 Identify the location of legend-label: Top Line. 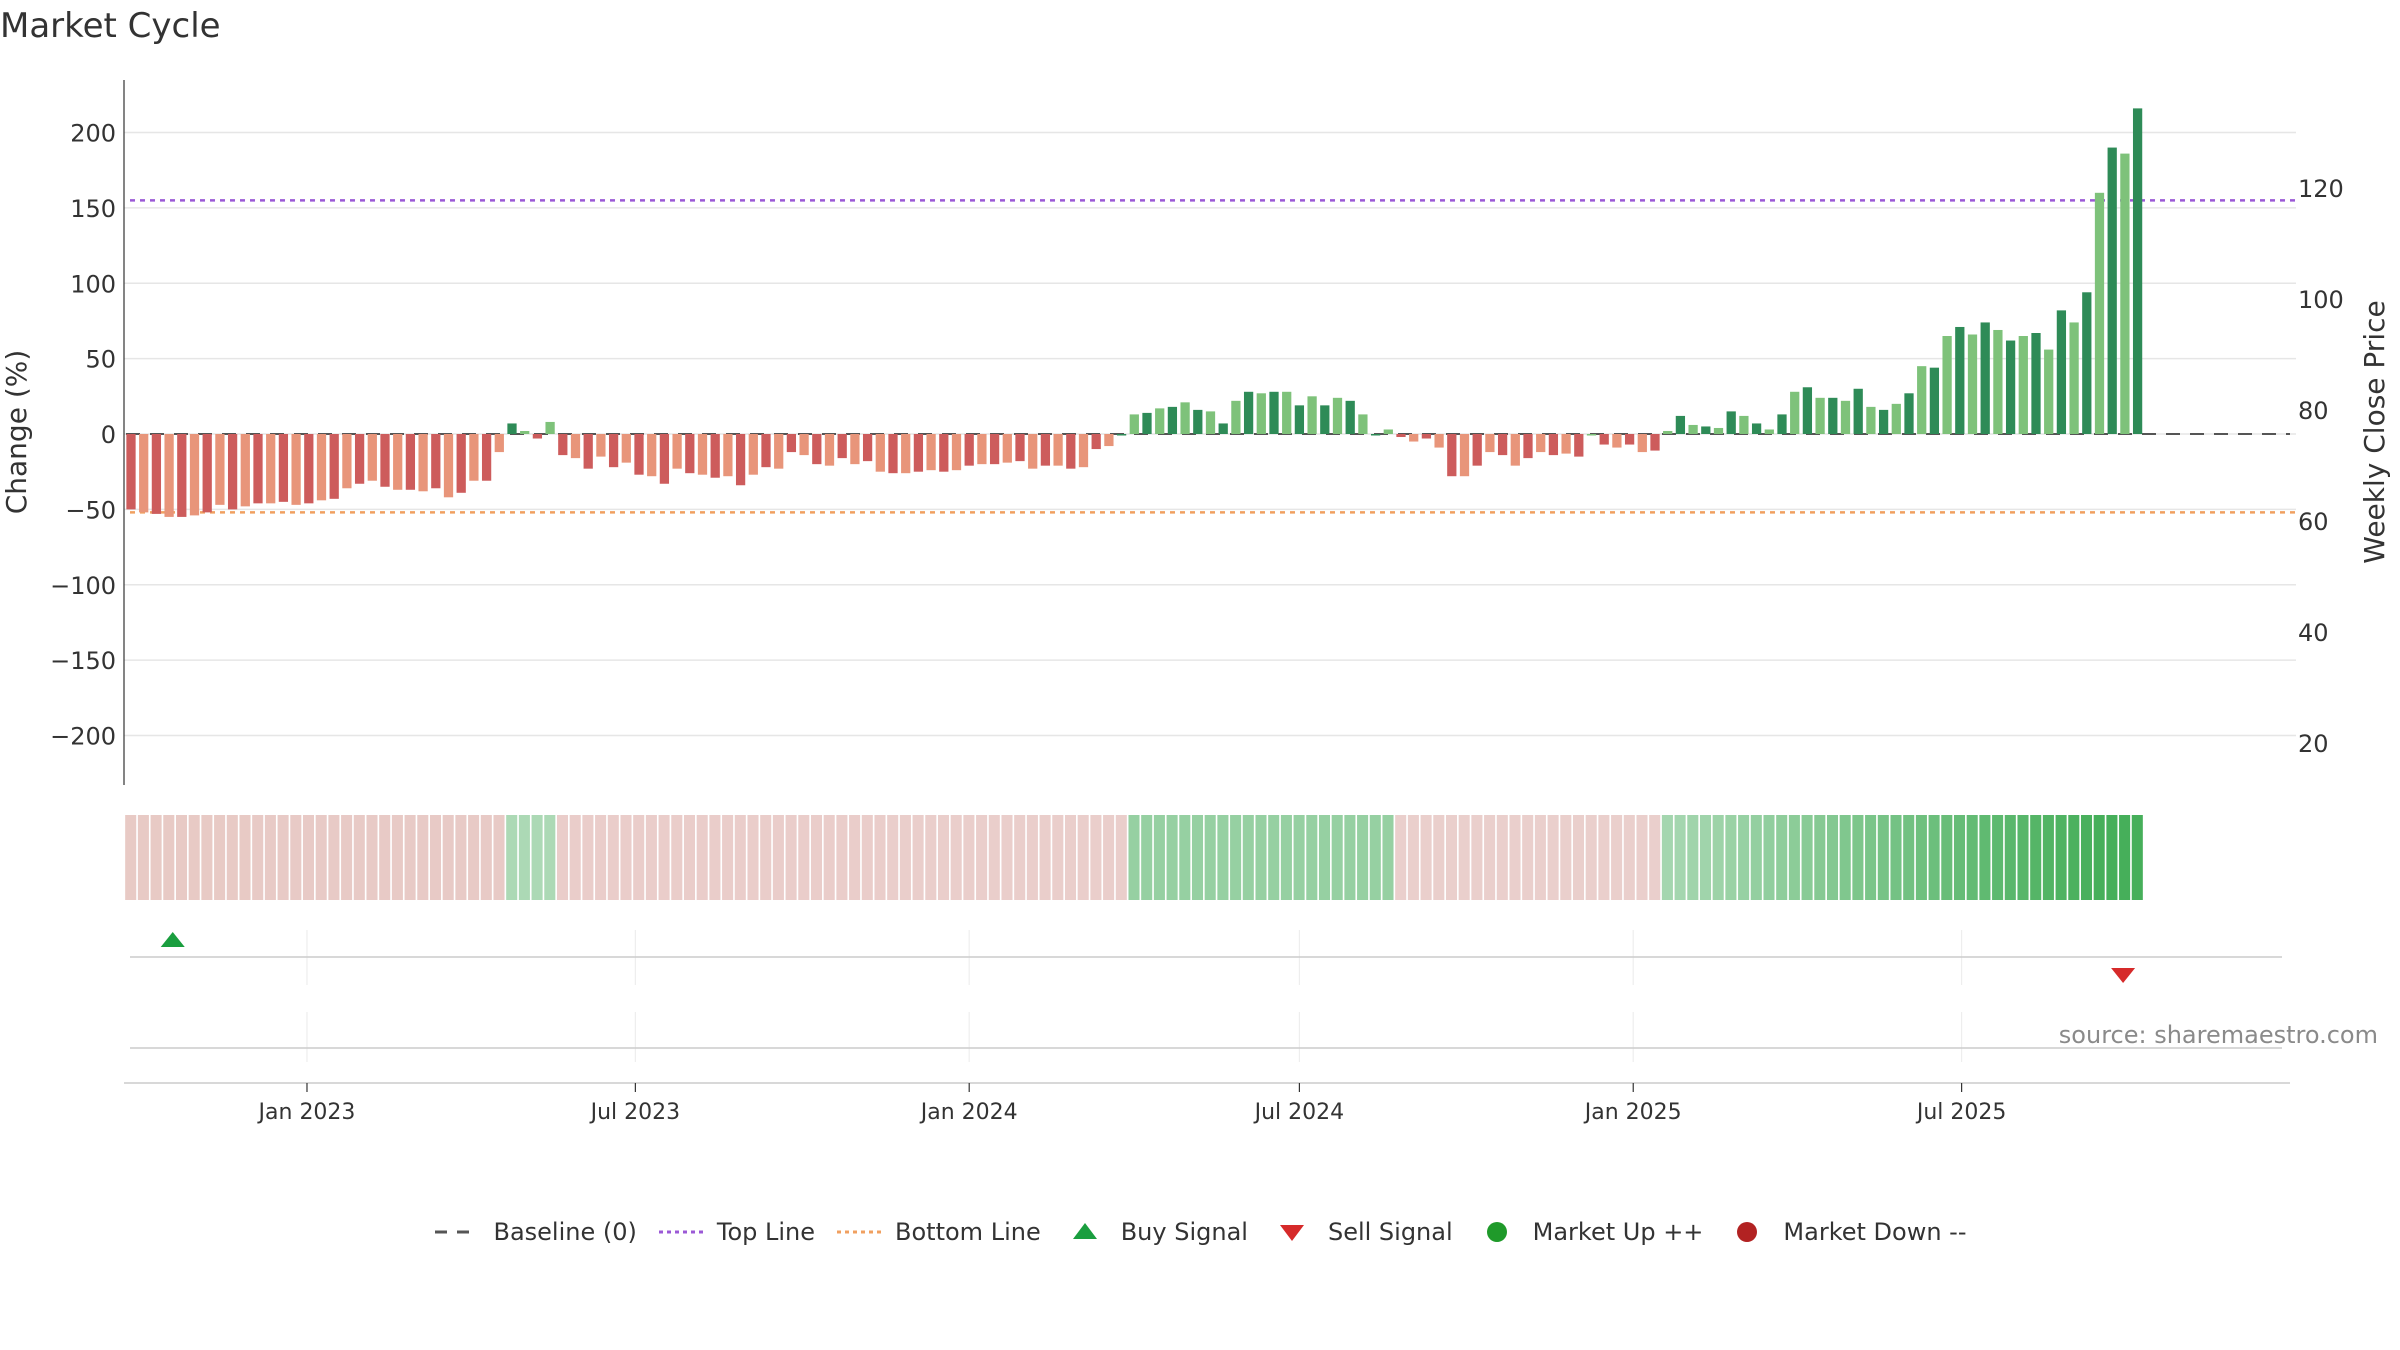
(766, 1232).